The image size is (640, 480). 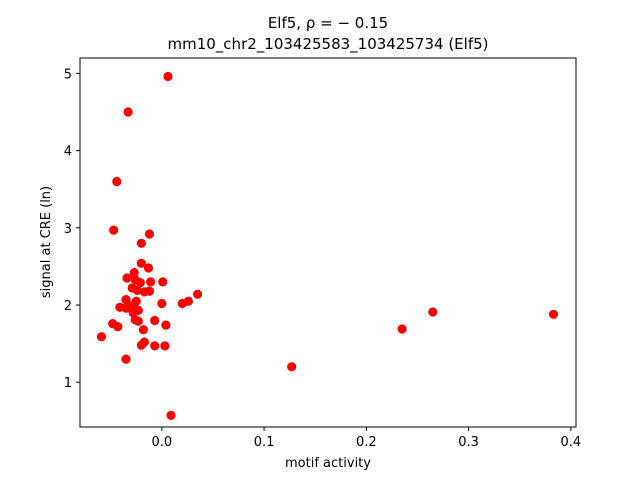 What do you see at coordinates (68, 74) in the screenshot?
I see `y-tick-label-4: 5` at bounding box center [68, 74].